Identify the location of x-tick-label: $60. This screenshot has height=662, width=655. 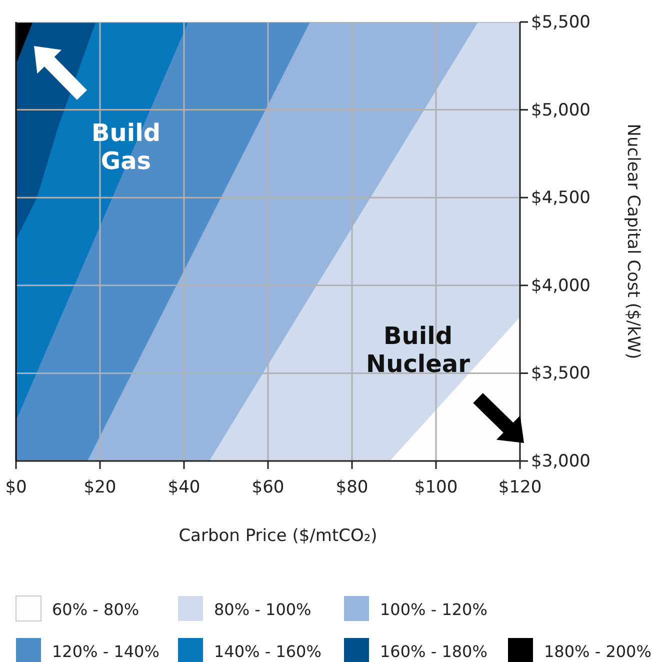
(268, 487).